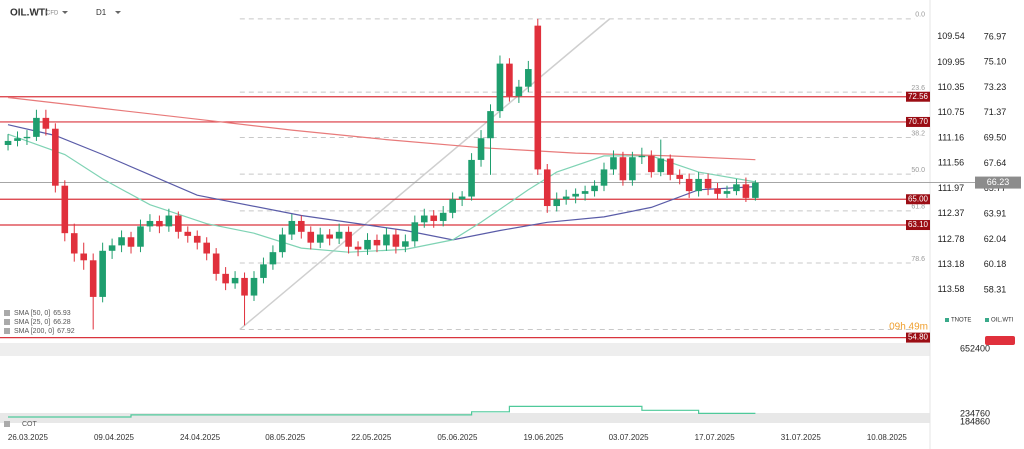 The width and height of the screenshot is (1024, 449). What do you see at coordinates (918, 198) in the screenshot?
I see `level-label: 65.00` at bounding box center [918, 198].